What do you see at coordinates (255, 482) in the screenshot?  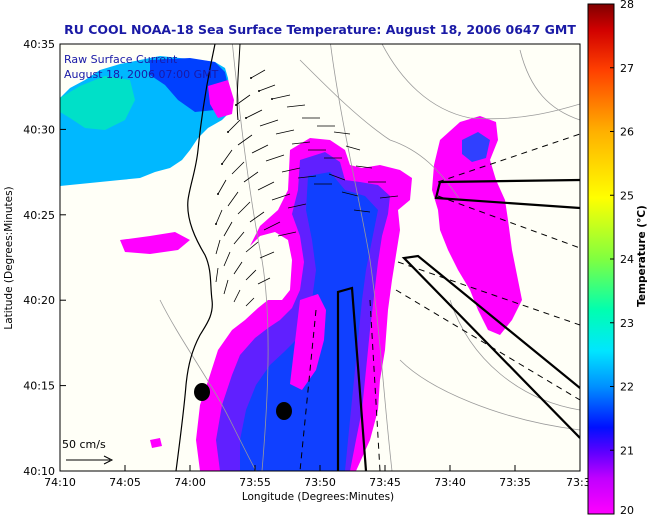 I see `x-tick-label: 73:55` at bounding box center [255, 482].